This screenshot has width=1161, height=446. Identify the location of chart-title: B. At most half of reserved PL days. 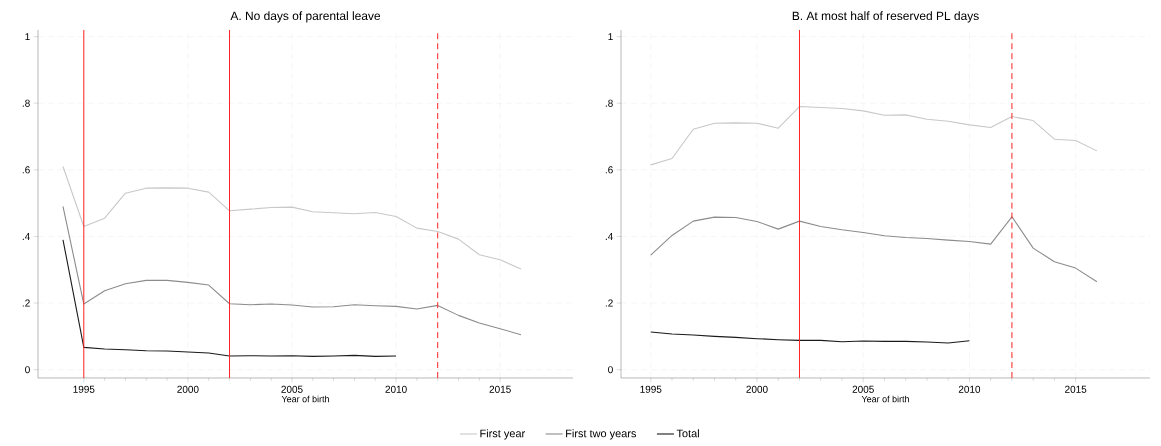
(885, 17).